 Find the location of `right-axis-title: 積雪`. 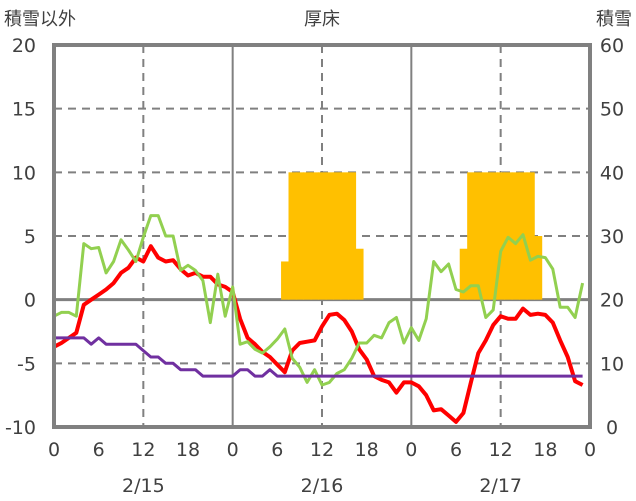

right-axis-title: 積雪 is located at coordinates (614, 19).